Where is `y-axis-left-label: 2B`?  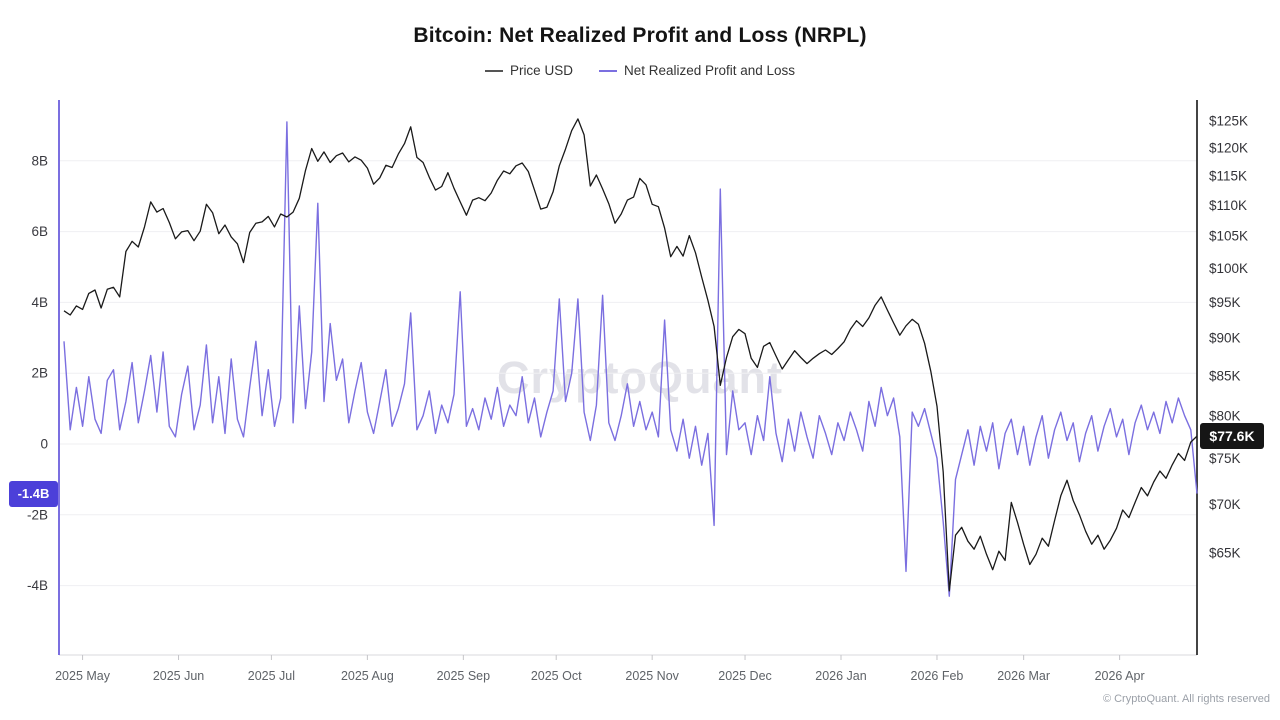 y-axis-left-label: 2B is located at coordinates (39, 373).